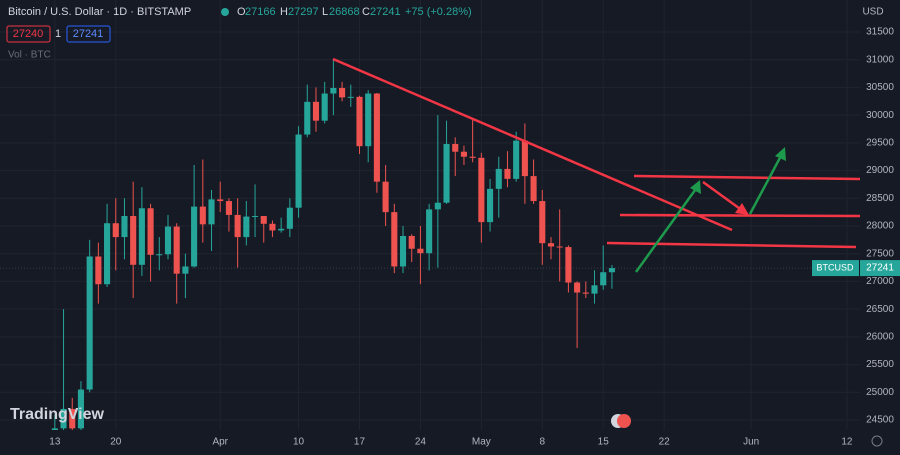 The width and height of the screenshot is (900, 455). I want to click on x-tick-label: Jun, so click(751, 442).